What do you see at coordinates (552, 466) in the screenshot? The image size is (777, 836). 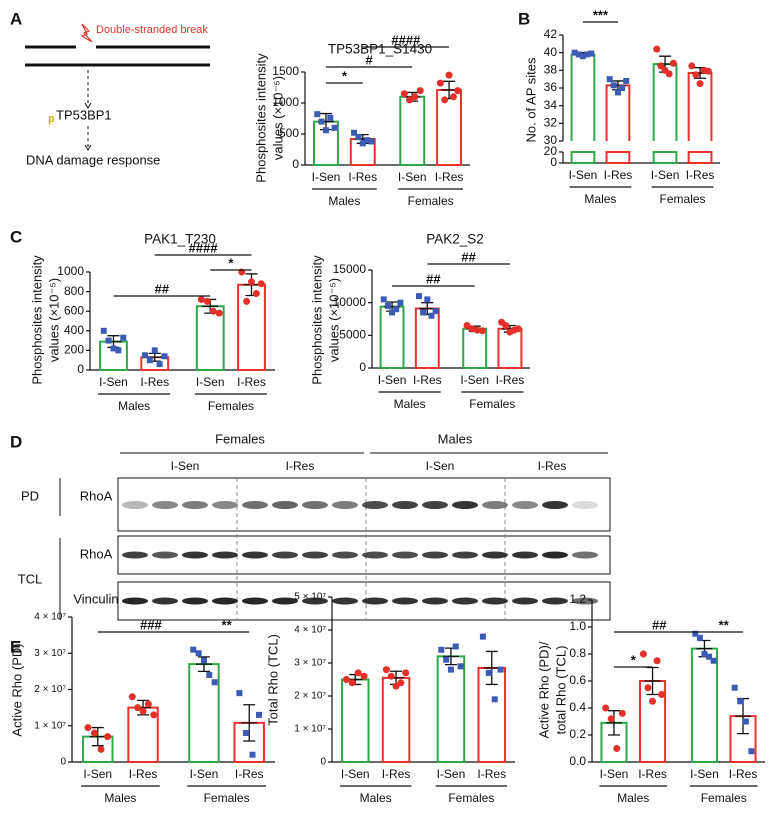 I see `blot-condition: I-Res` at bounding box center [552, 466].